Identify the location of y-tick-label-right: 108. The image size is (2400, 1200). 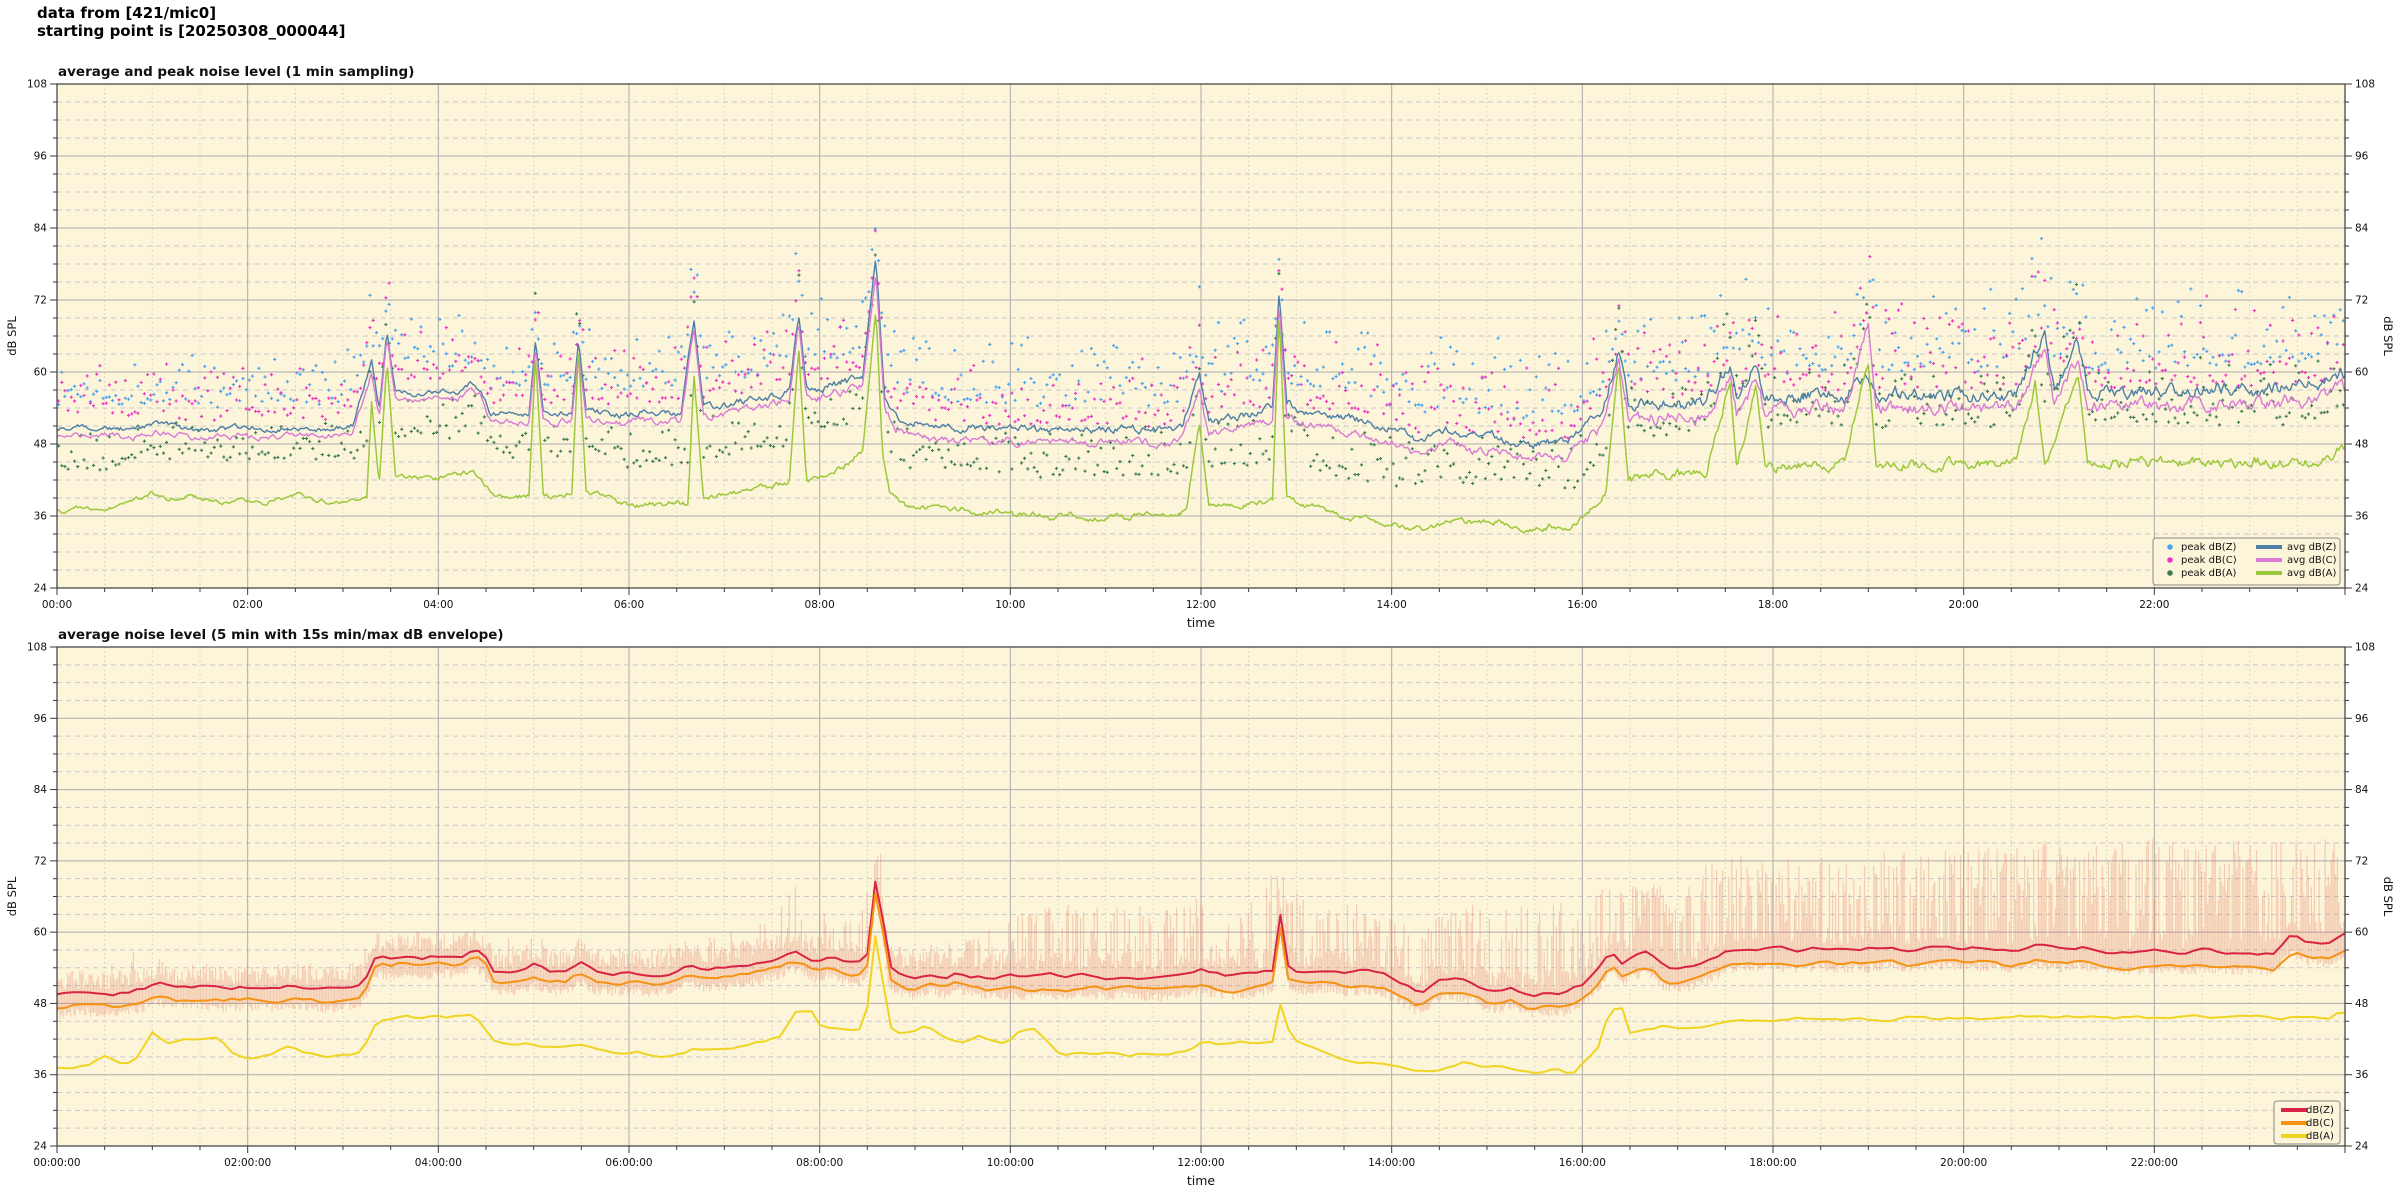
(2365, 85).